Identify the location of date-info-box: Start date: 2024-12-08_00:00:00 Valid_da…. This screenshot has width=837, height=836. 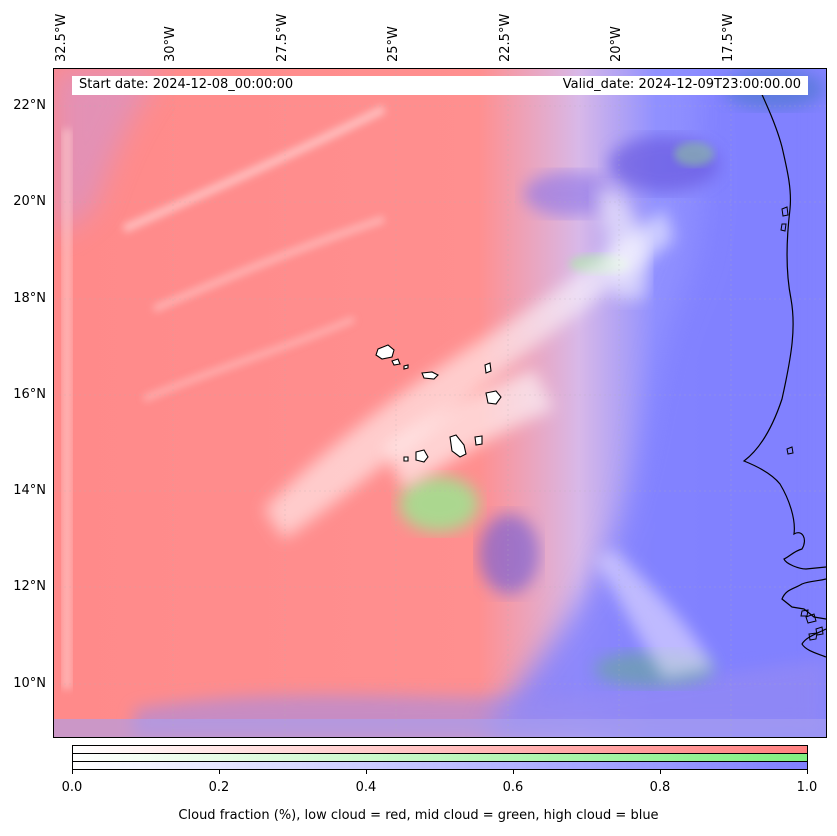
(440, 85).